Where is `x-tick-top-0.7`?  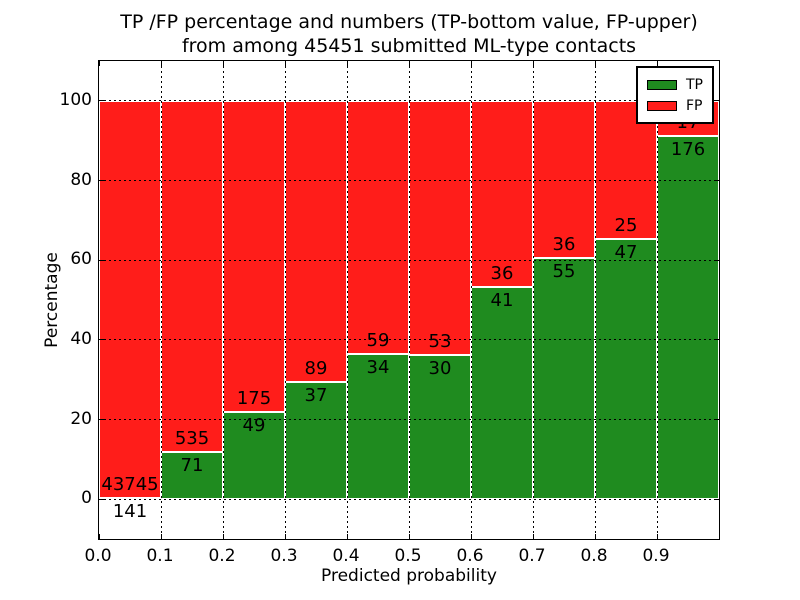
x-tick-top-0.7 is located at coordinates (533, 63).